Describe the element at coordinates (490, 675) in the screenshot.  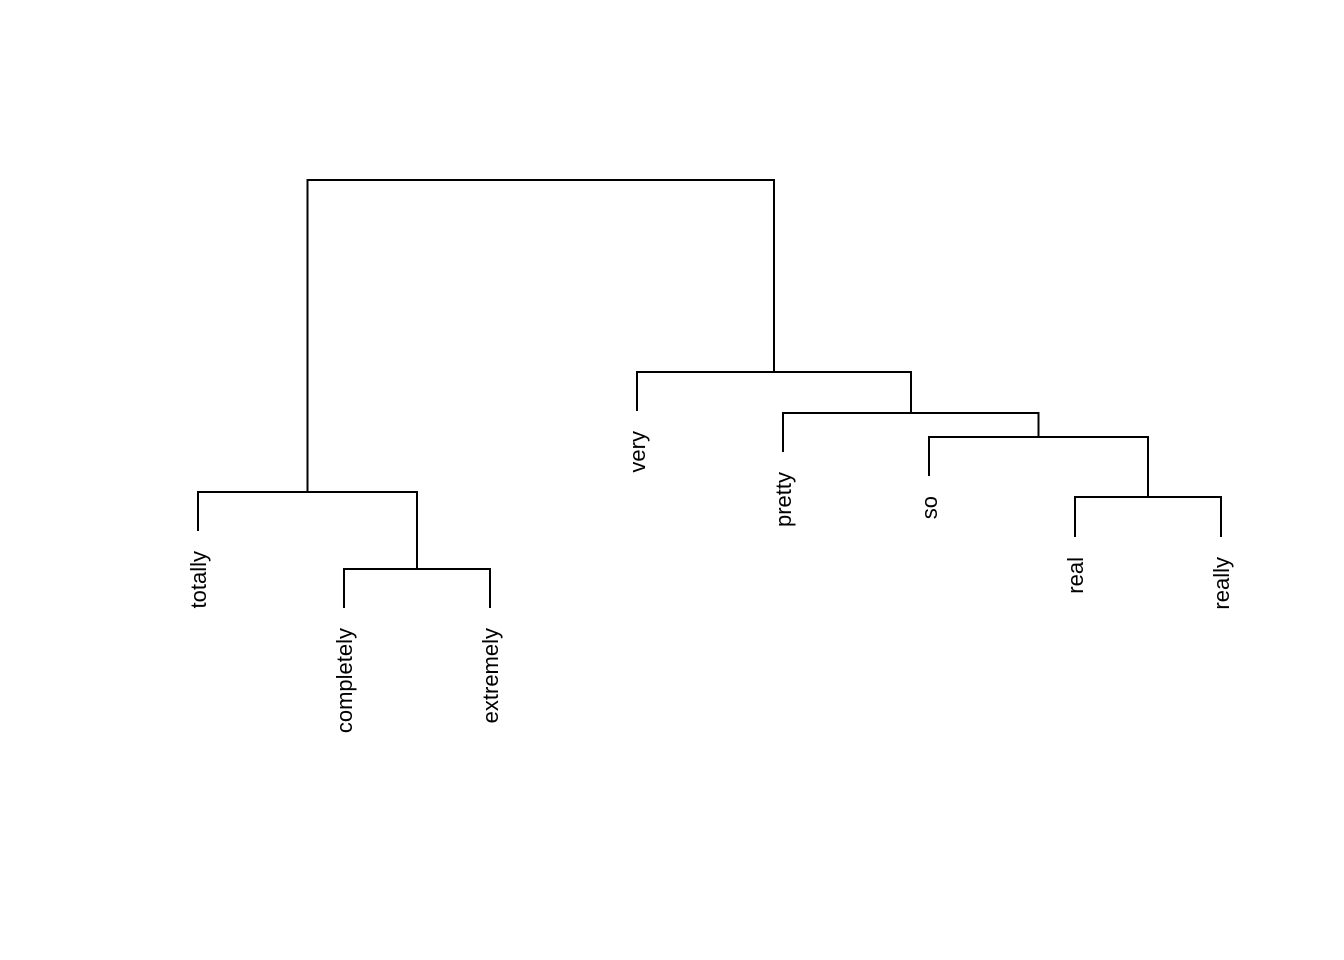
I see `leaf-label-extremely: extremely` at that location.